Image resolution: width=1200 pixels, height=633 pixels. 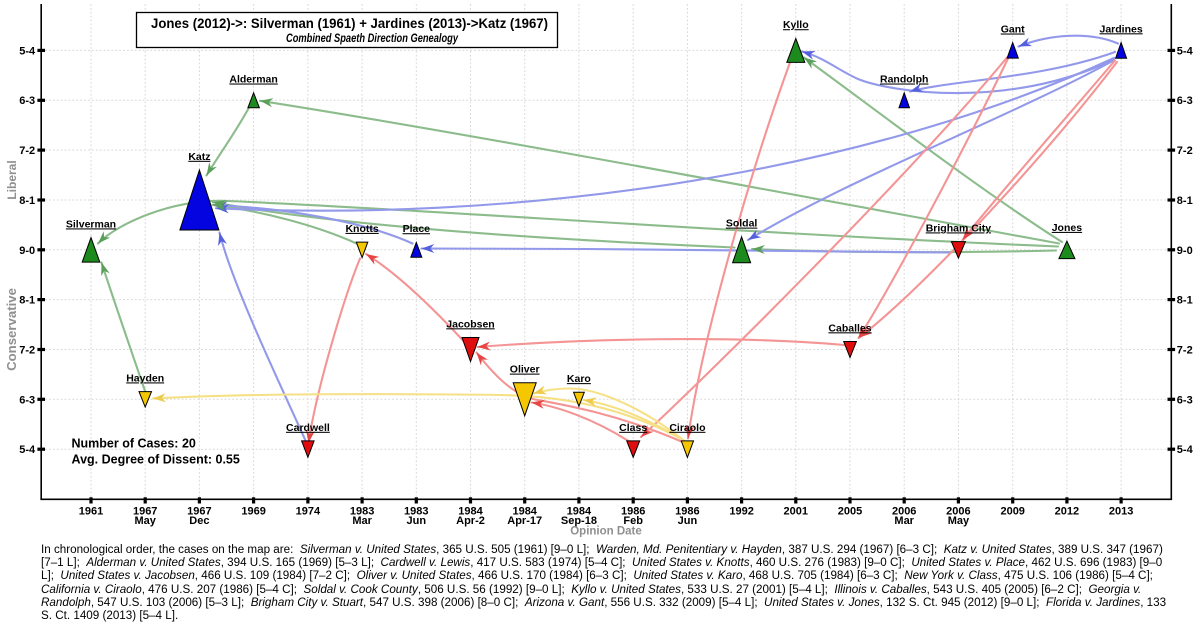 I want to click on svg-text: 1969, so click(x=253, y=512).